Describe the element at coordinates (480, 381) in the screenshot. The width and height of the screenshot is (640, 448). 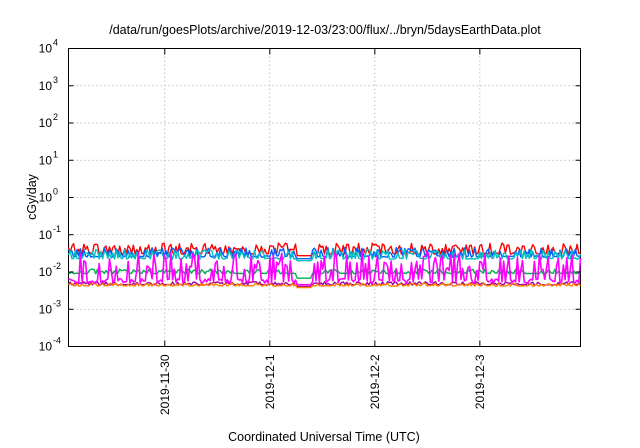
I see `x-tick-label: 2019-12-3` at that location.